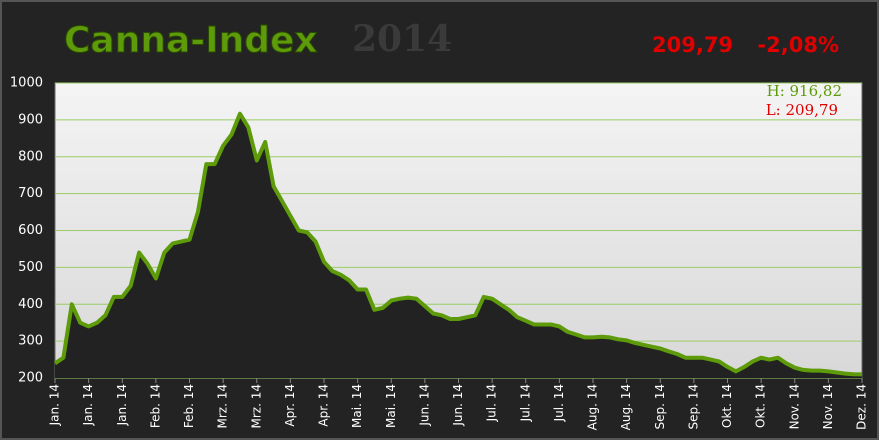 This screenshot has height=440, width=879. I want to click on x-tick-label: Dez. 14, so click(862, 407).